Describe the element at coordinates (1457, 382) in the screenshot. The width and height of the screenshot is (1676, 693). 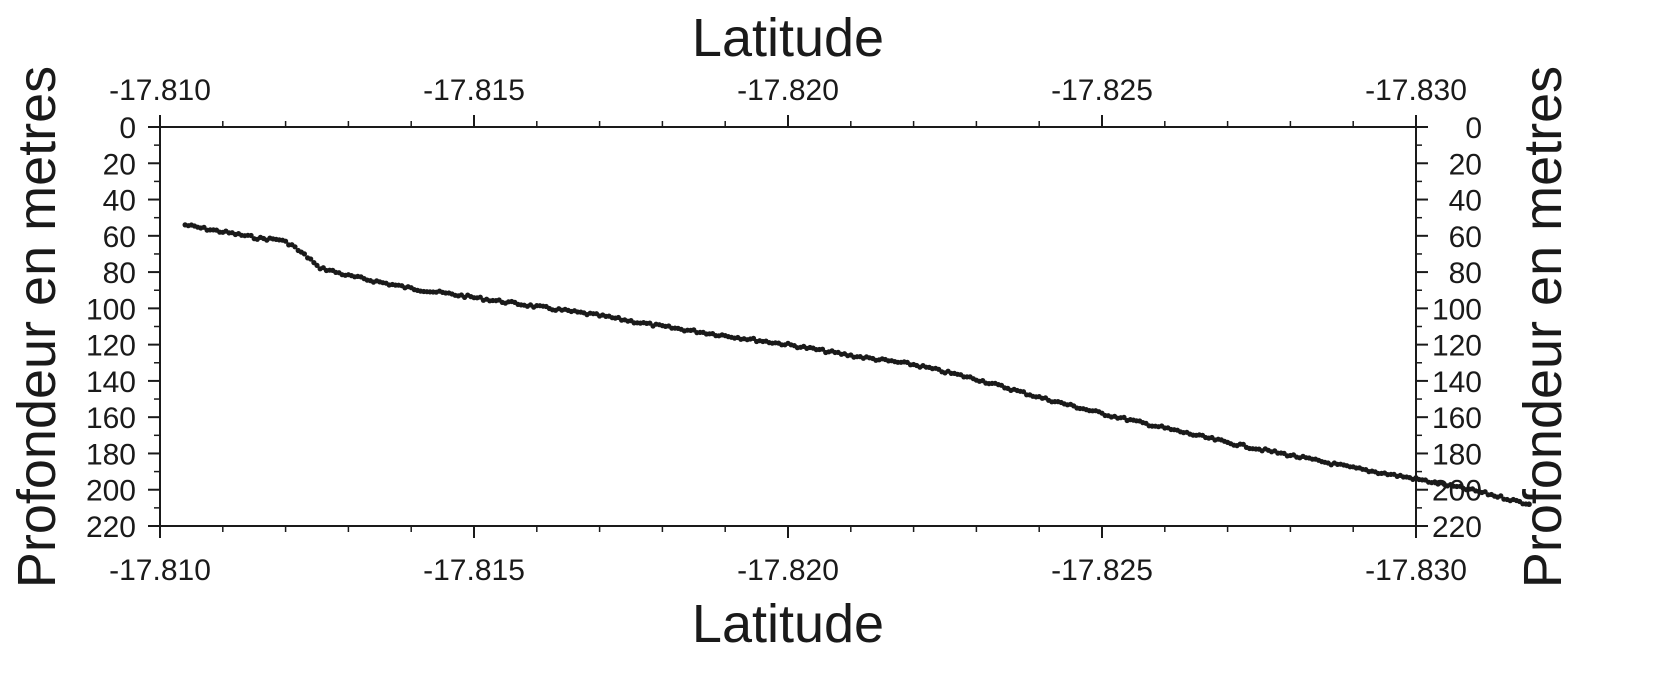
I see `y-tick-label-right: 140` at that location.